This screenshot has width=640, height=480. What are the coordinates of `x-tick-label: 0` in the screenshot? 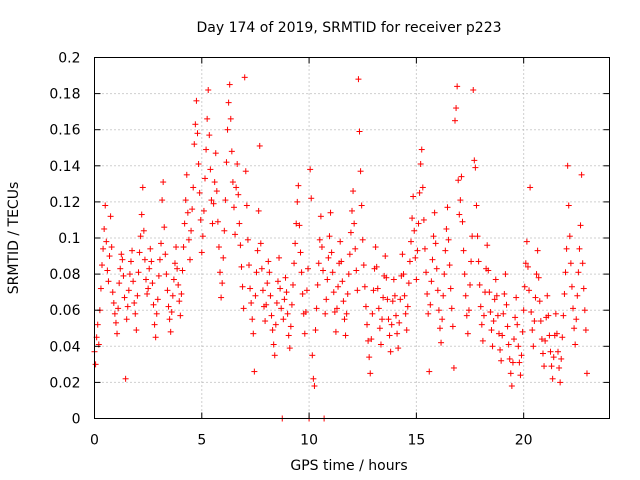 It's located at (94, 441).